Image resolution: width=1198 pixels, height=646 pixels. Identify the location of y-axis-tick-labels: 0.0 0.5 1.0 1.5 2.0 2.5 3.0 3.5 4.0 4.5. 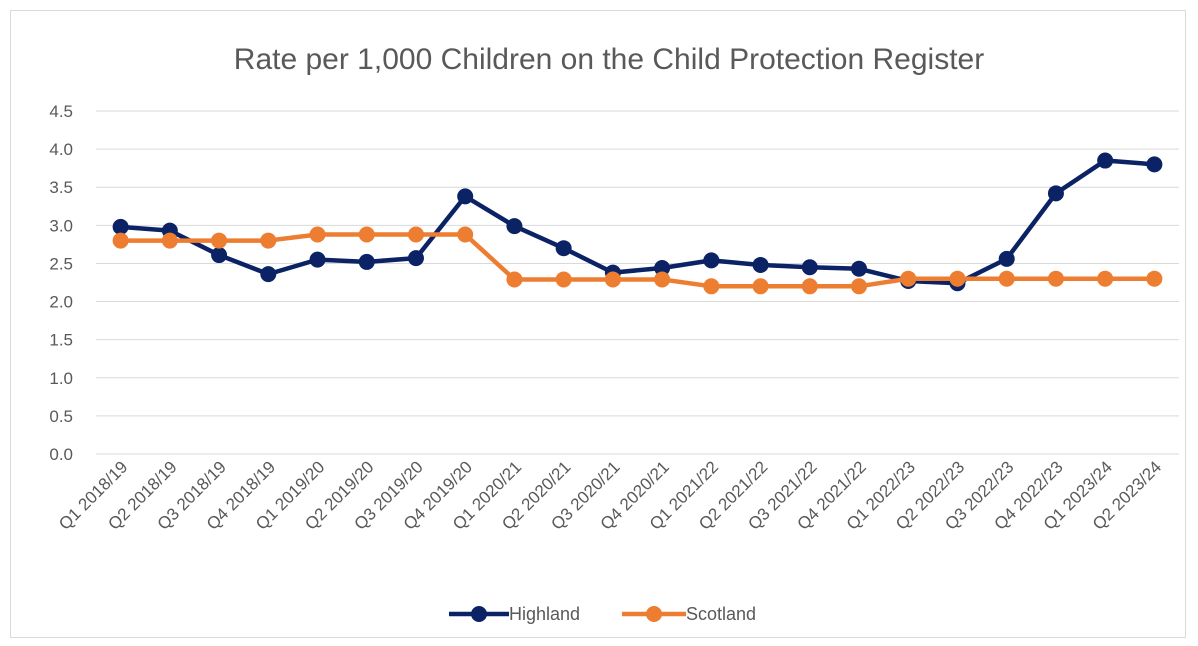
(61, 283).